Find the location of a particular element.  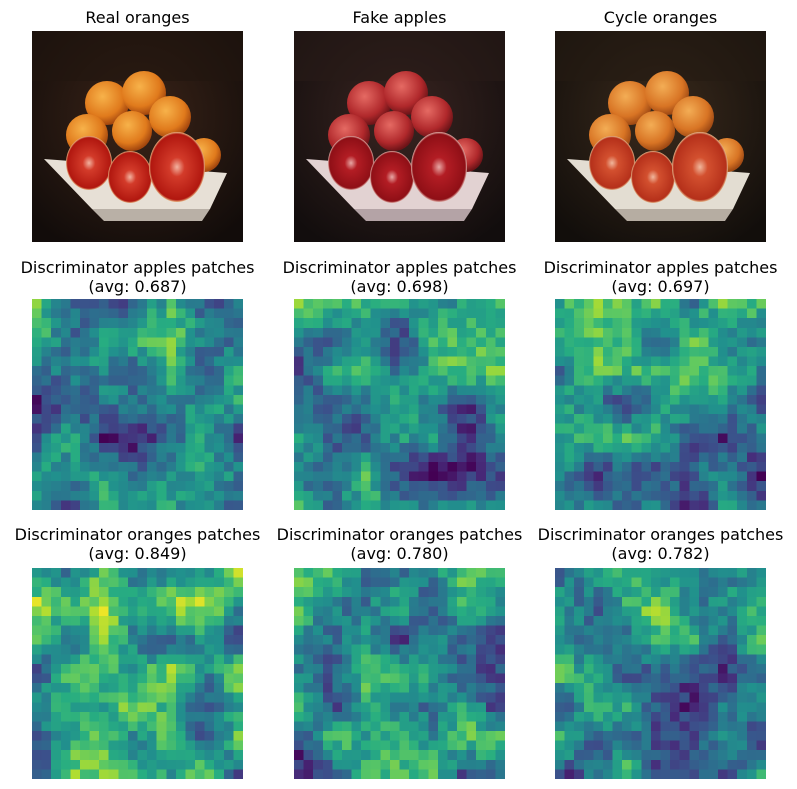

photo-real-oranges is located at coordinates (137, 136).